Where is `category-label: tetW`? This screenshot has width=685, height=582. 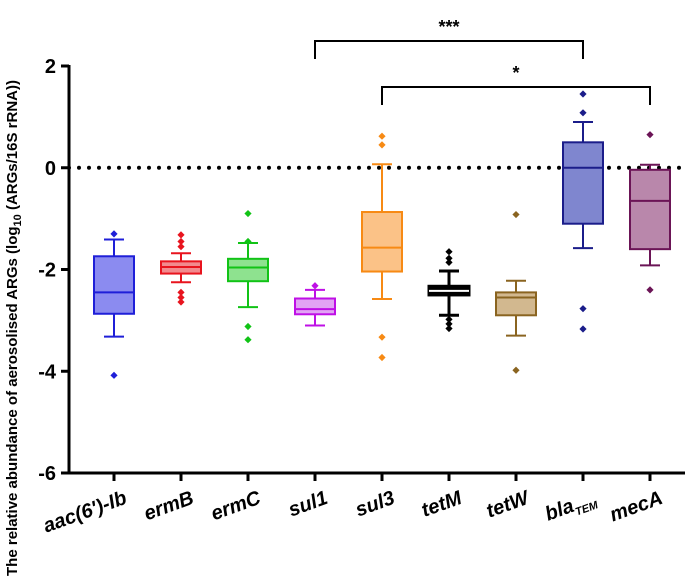
category-label: tetW is located at coordinates (508, 504).